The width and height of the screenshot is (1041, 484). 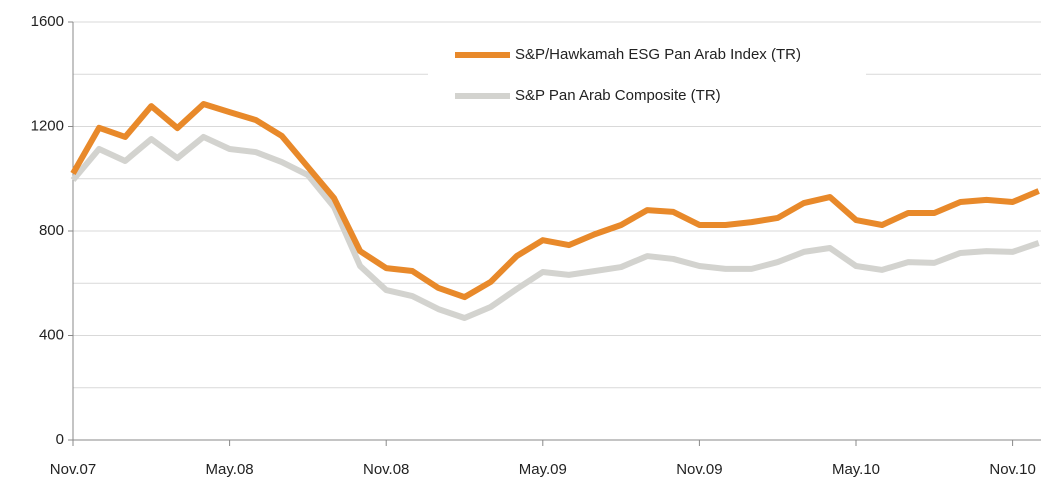 What do you see at coordinates (658, 54) in the screenshot?
I see `legend-label: S&P/Hawkamah ESG Pan Arab Index (TR)` at bounding box center [658, 54].